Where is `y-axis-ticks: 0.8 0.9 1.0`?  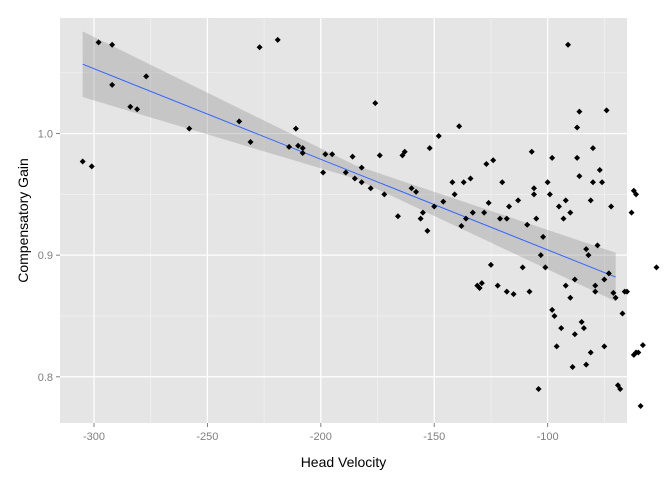
y-axis-ticks: 0.8 0.9 1.0 is located at coordinates (49, 256).